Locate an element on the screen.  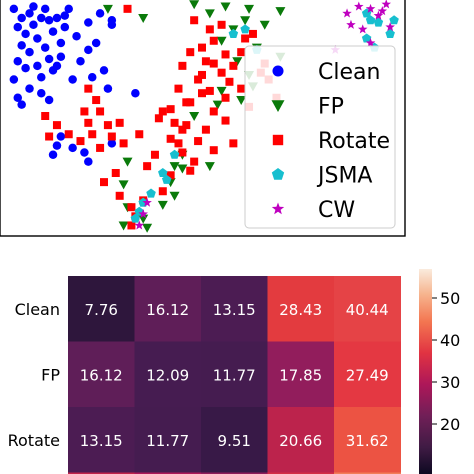
cell-value: 40.44 is located at coordinates (367, 310).